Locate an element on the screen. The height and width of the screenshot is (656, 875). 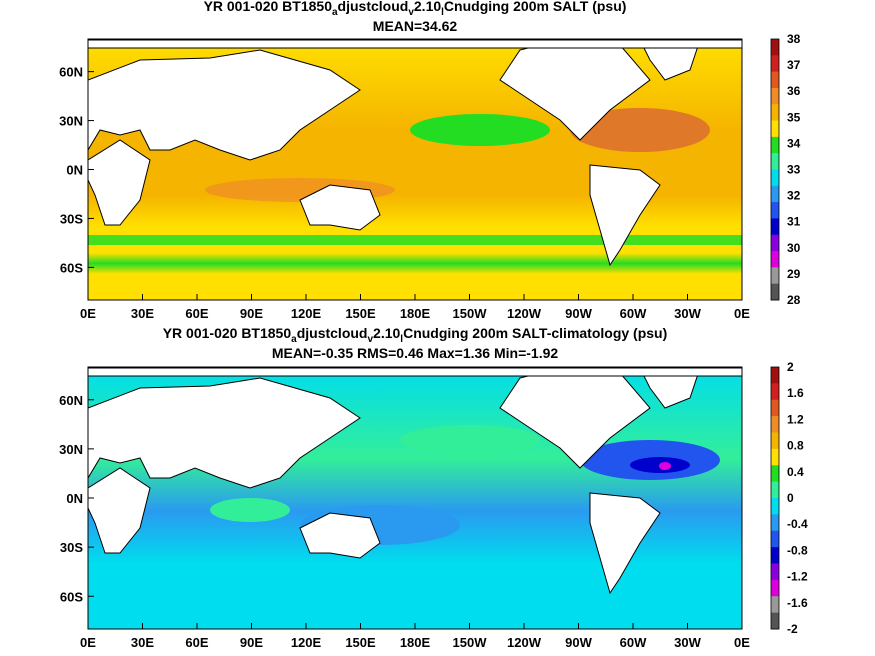
panel2-colorbar: 2 1.6 1.2 0.8 0.4 0 -0.4 -0.8 -1.2 -1.6 -2 is located at coordinates (789, 498).